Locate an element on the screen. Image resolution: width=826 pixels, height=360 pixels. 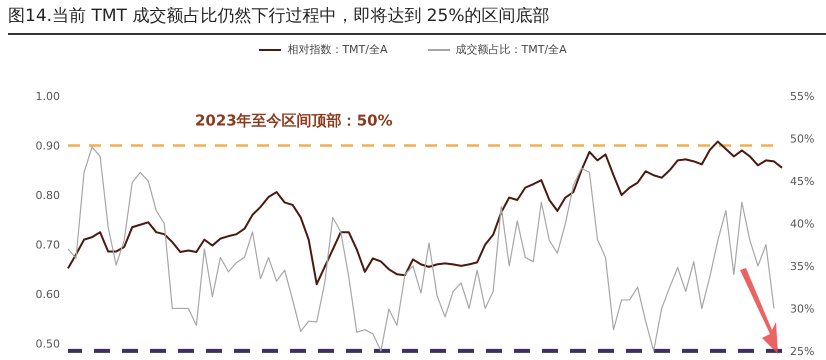
y-tick-label: 1.00 is located at coordinates (48, 96).